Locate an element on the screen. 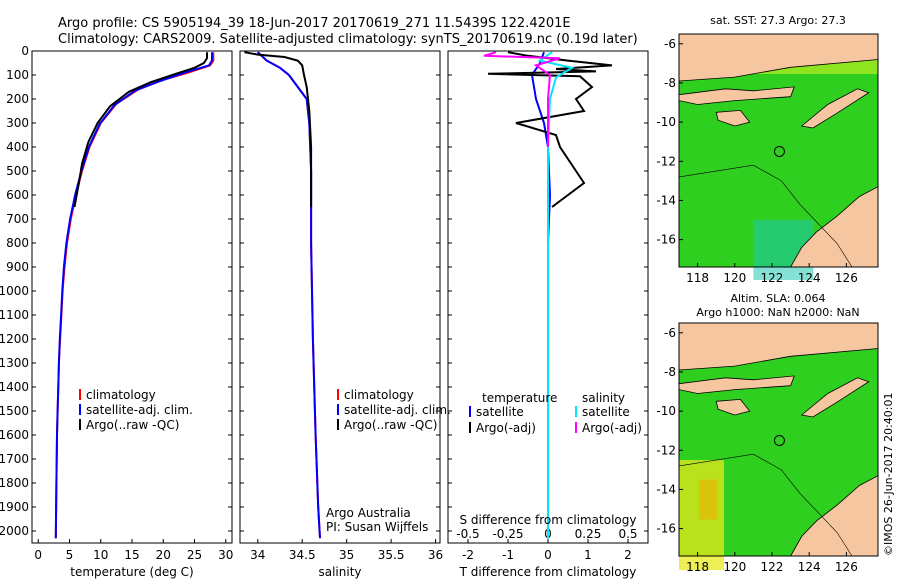 The width and height of the screenshot is (900, 580). series-line-salinity-argo-adj is located at coordinates (522, 99).